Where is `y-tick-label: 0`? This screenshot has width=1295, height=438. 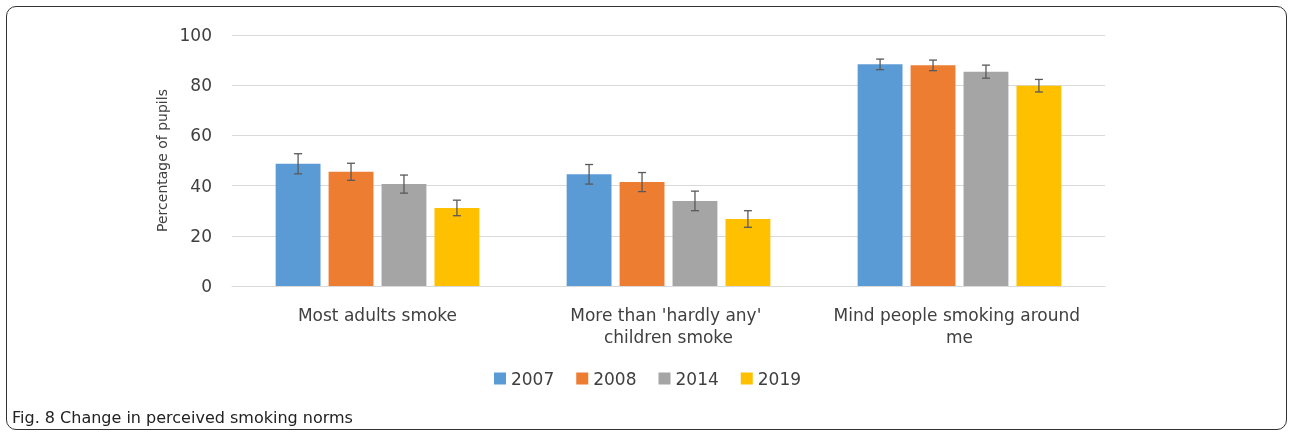 y-tick-label: 0 is located at coordinates (206, 286).